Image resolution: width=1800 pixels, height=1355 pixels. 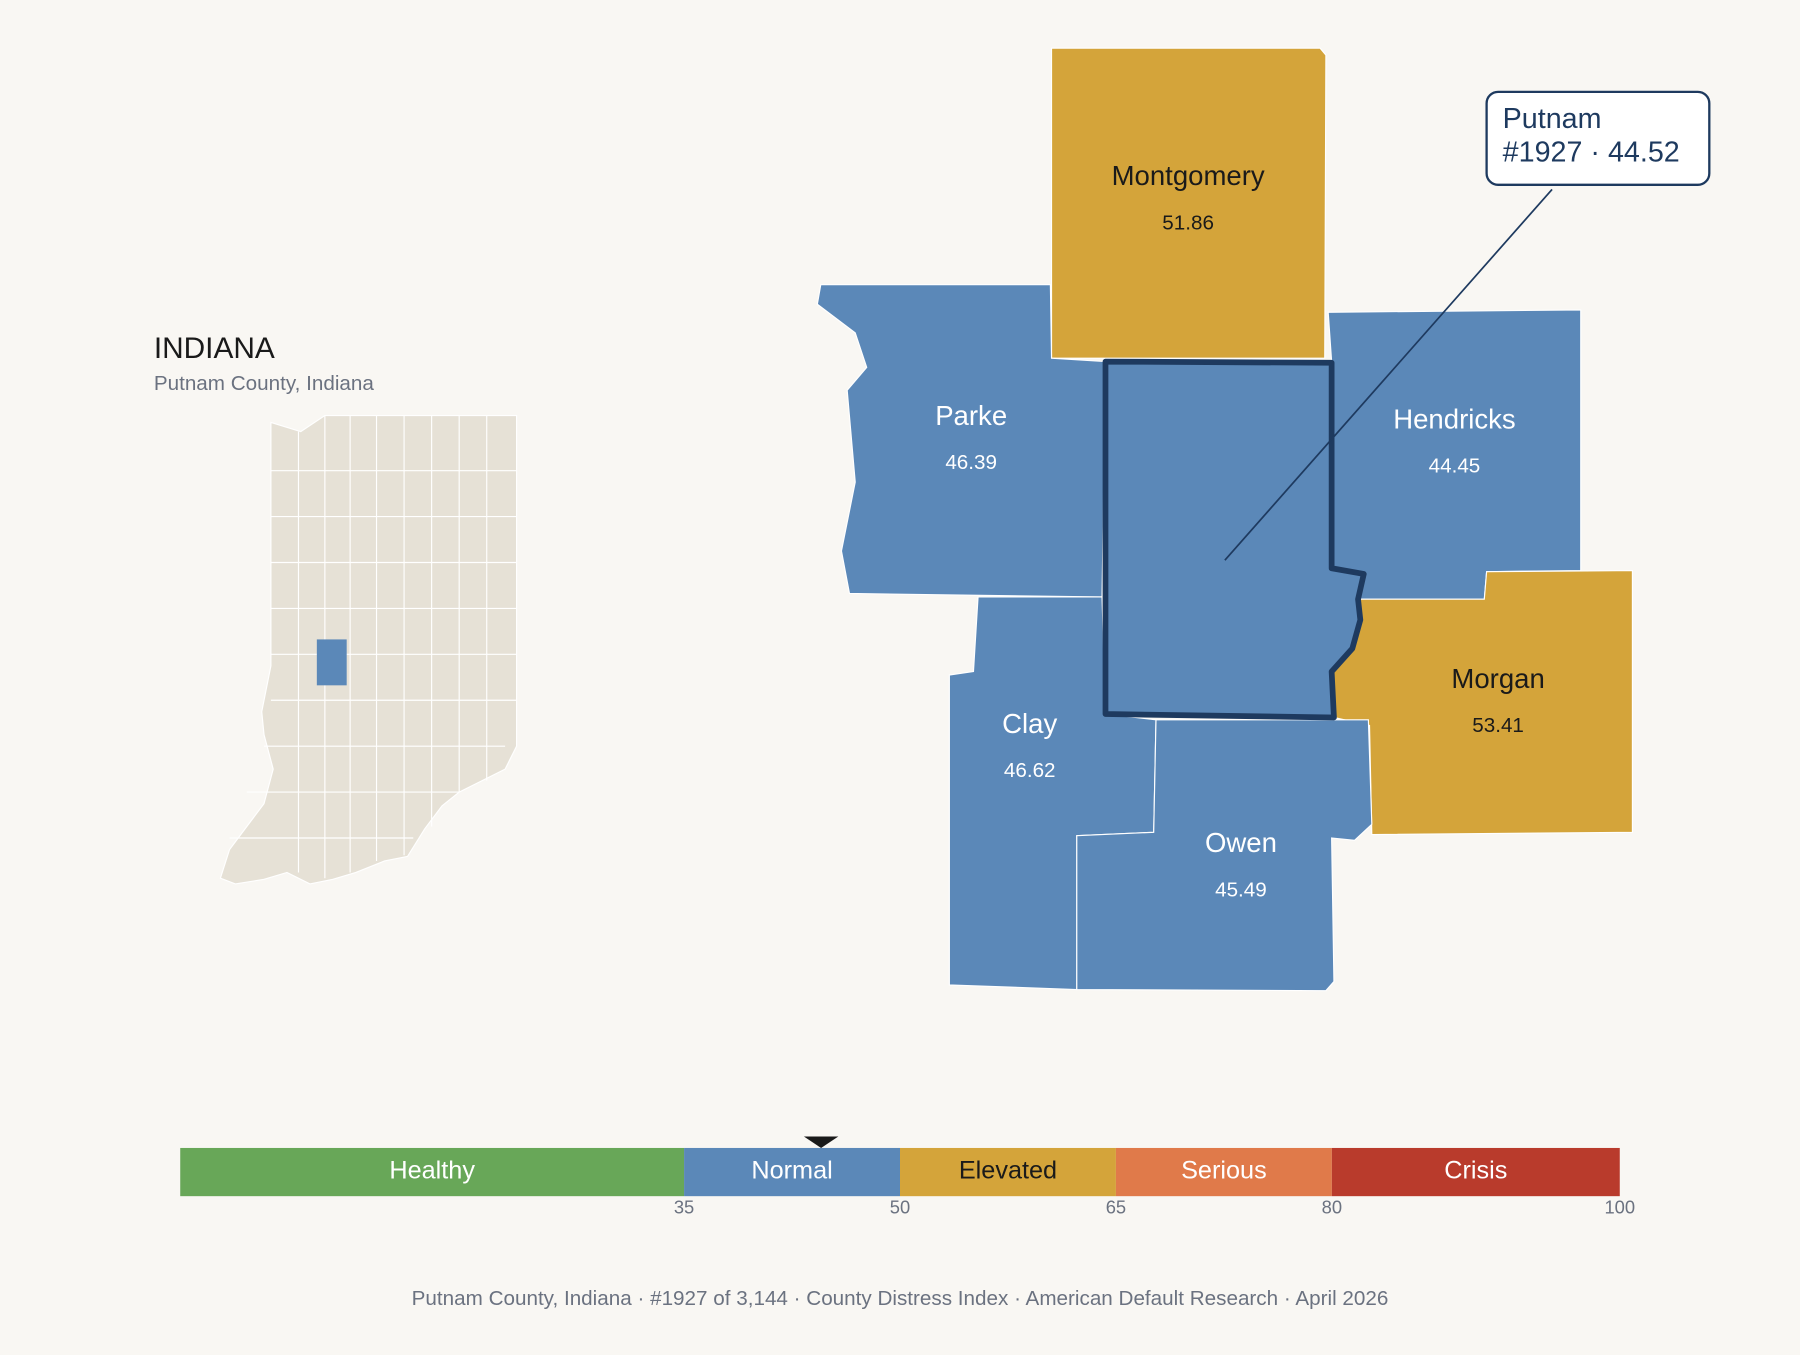 I want to click on county-name: Morgan, so click(x=1497, y=678).